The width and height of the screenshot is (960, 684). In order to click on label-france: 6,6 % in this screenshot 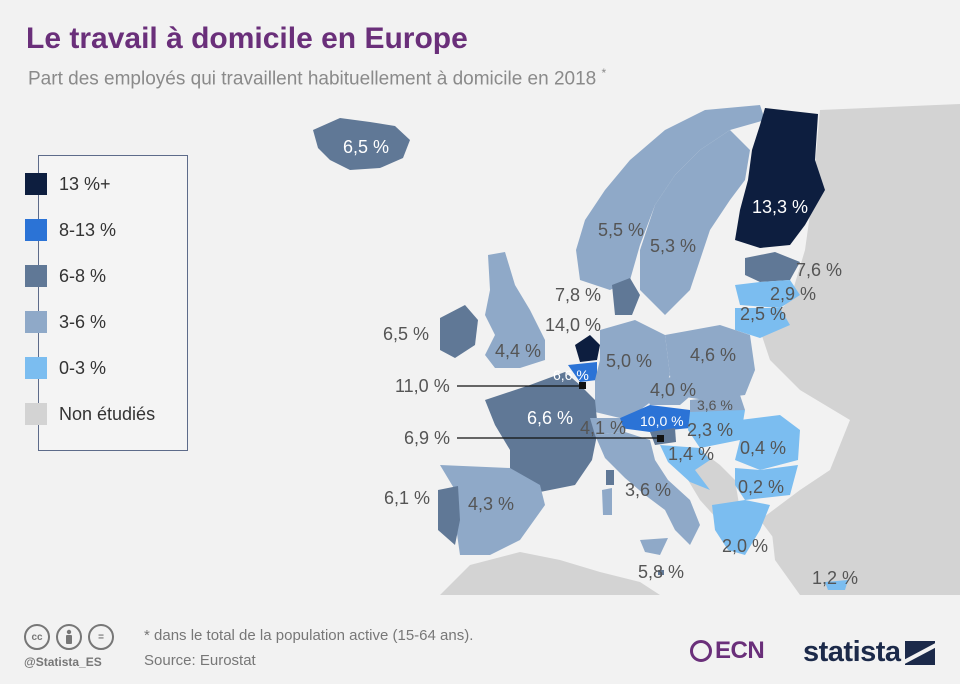, I will do `click(550, 418)`.